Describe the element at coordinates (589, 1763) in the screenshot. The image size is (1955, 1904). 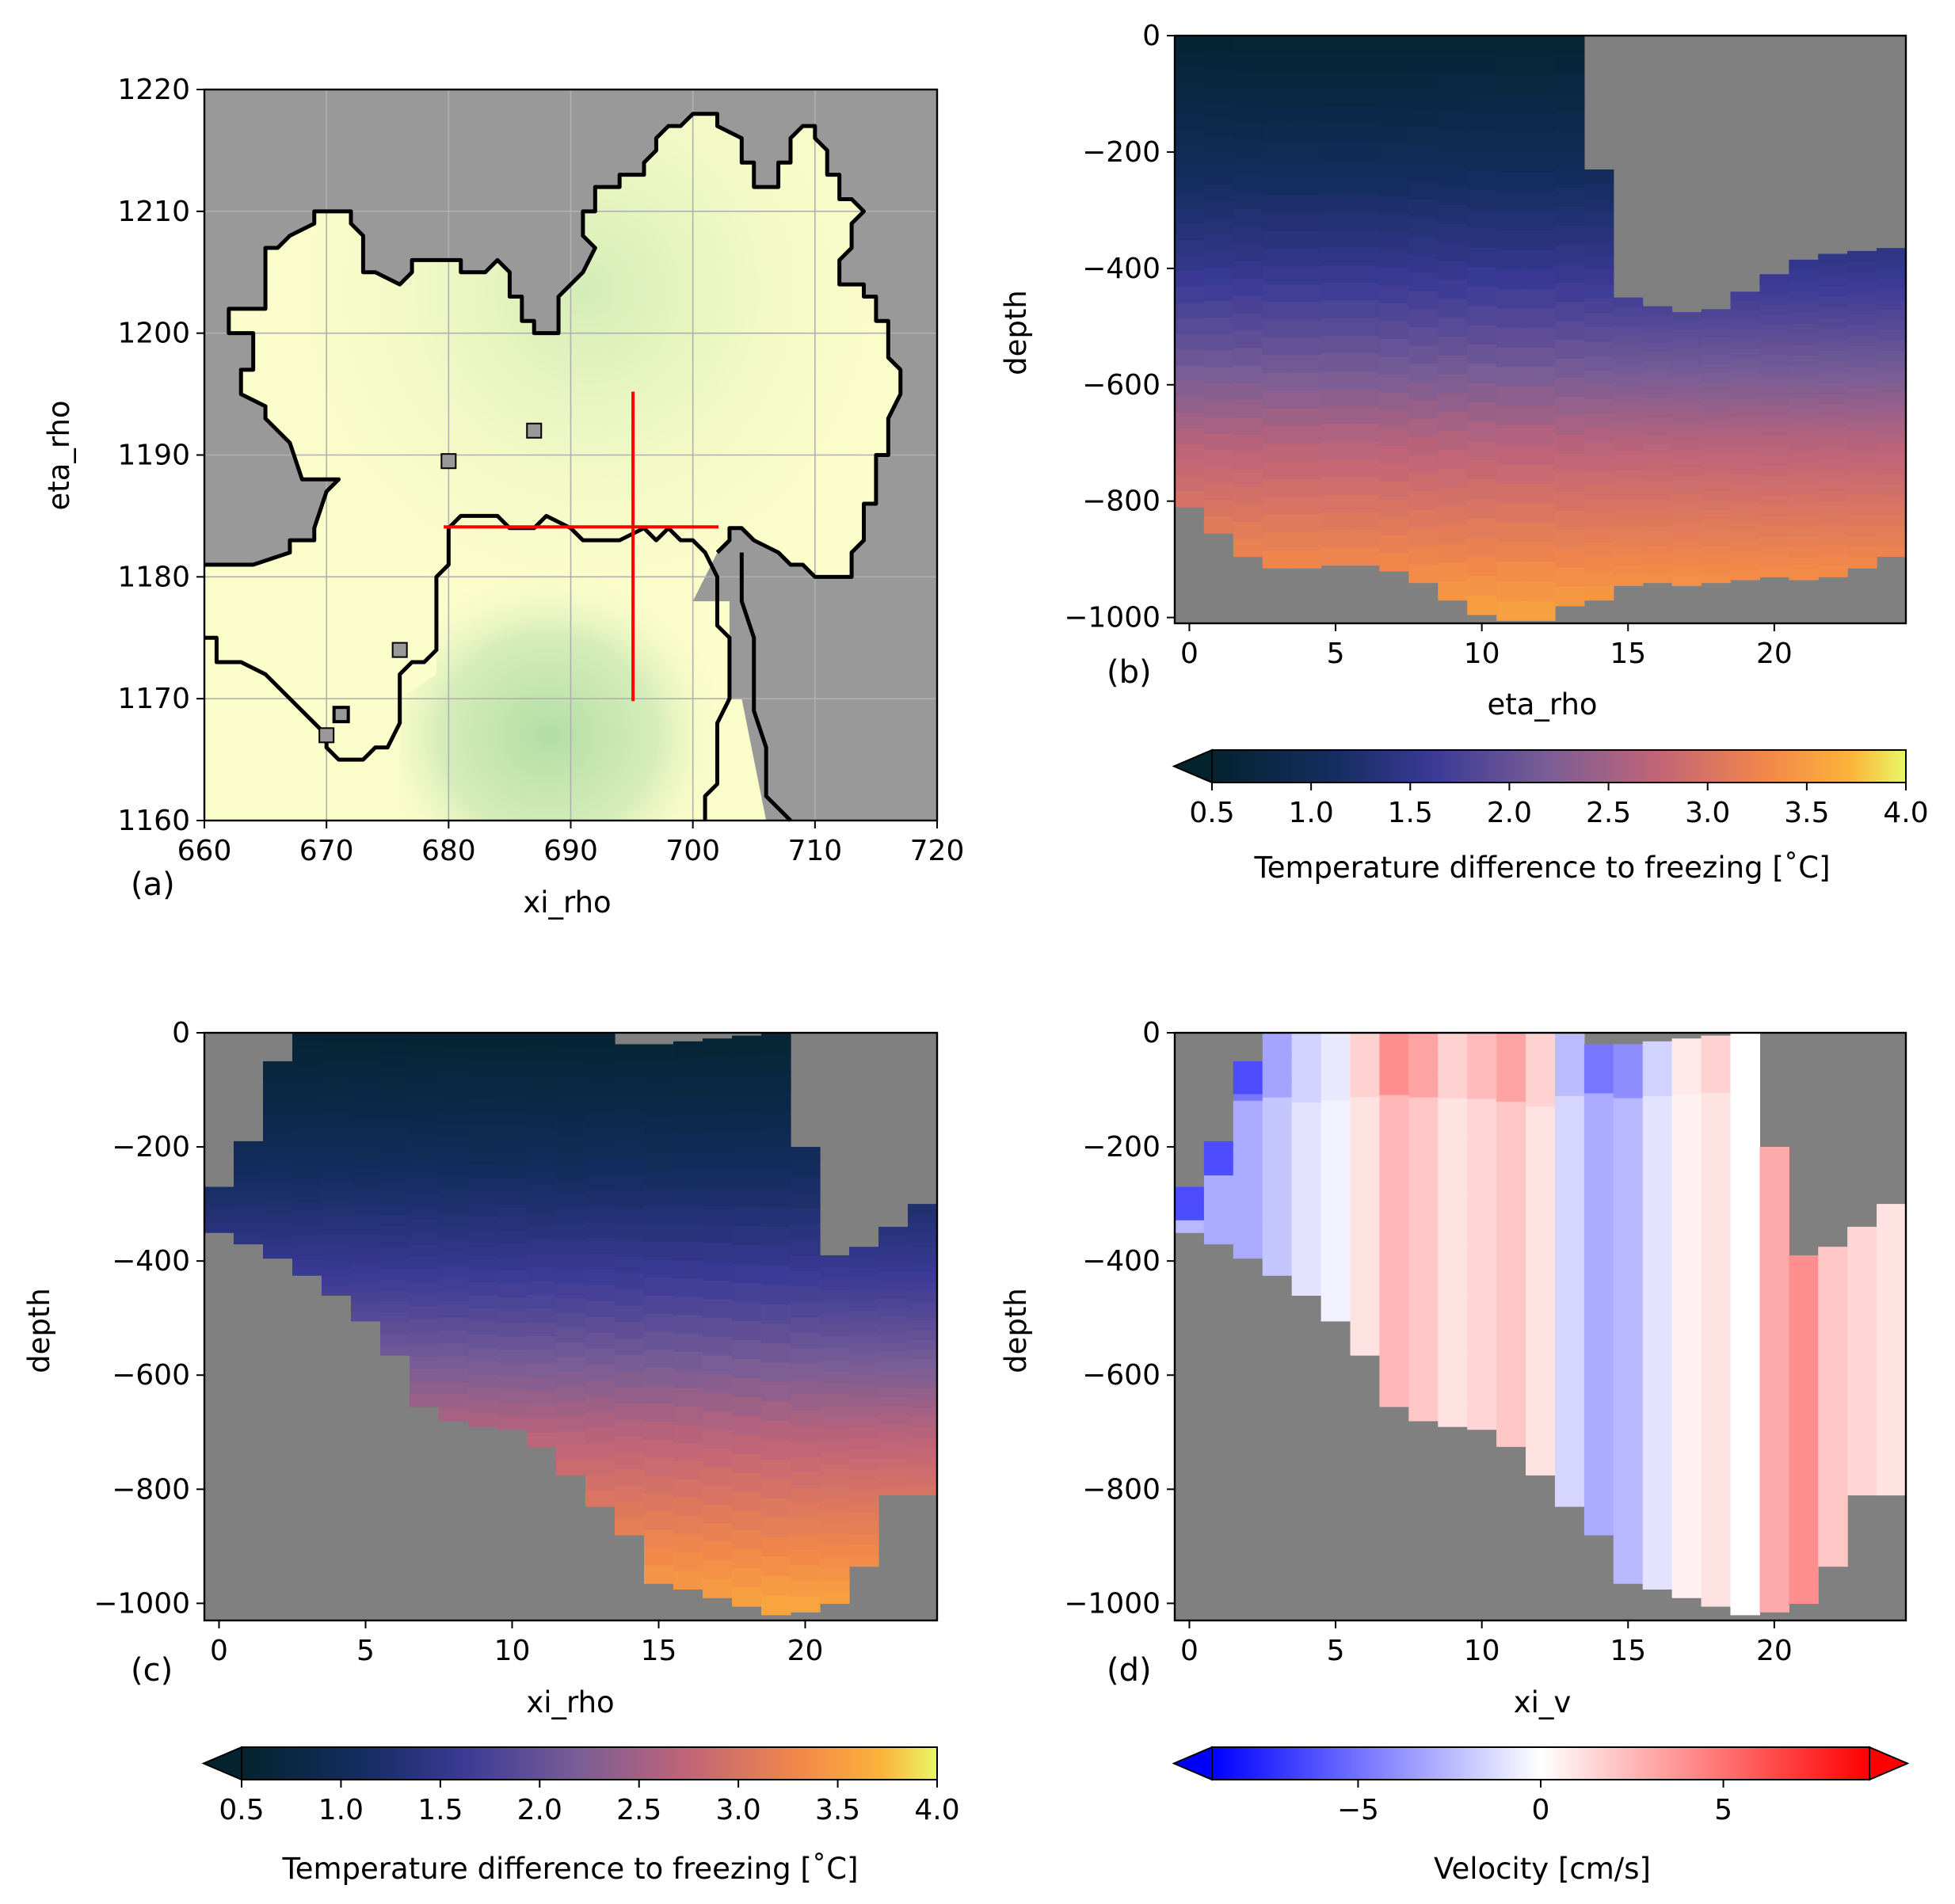
I see `colorbar-frame` at that location.